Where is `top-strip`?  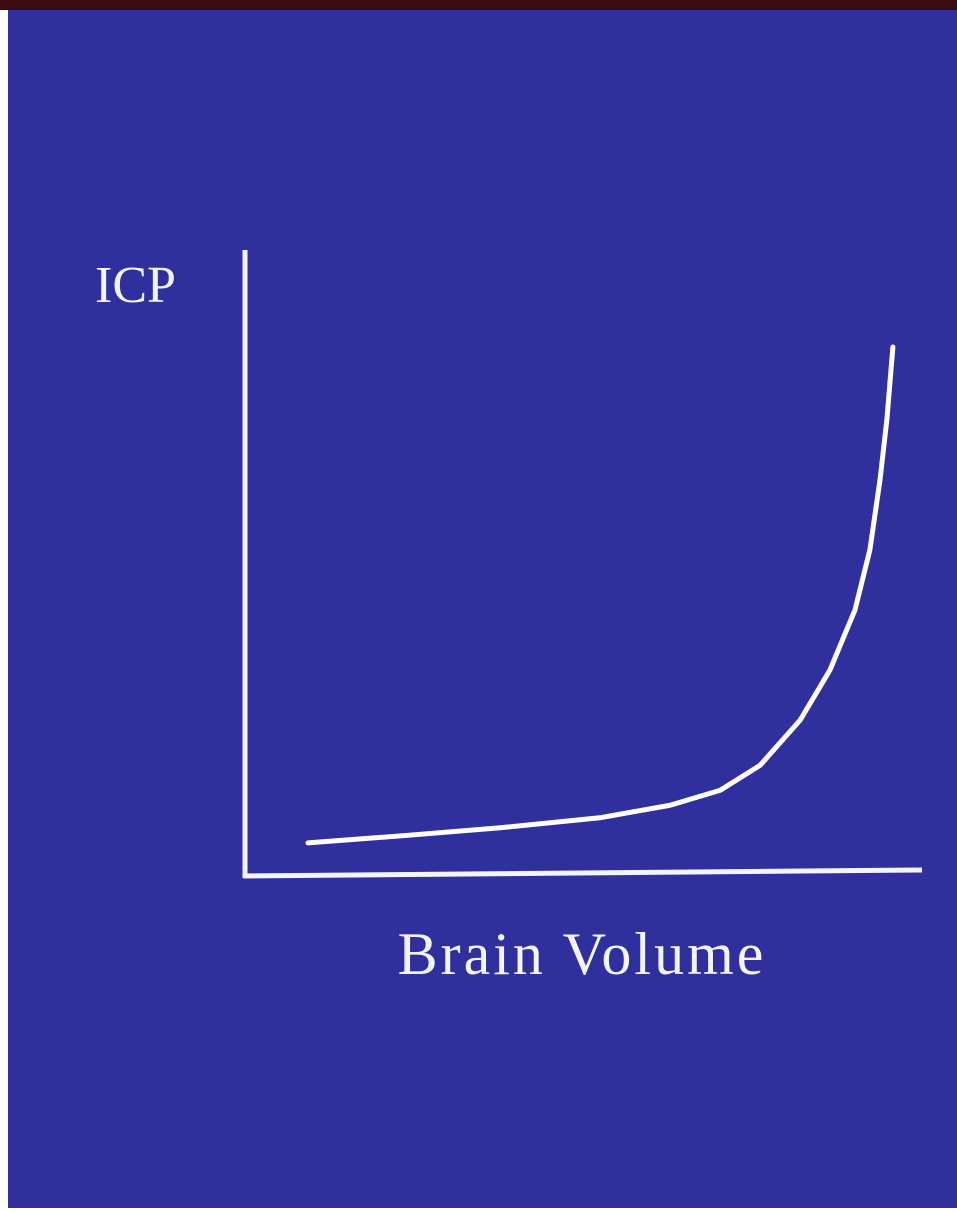
top-strip is located at coordinates (478, 5).